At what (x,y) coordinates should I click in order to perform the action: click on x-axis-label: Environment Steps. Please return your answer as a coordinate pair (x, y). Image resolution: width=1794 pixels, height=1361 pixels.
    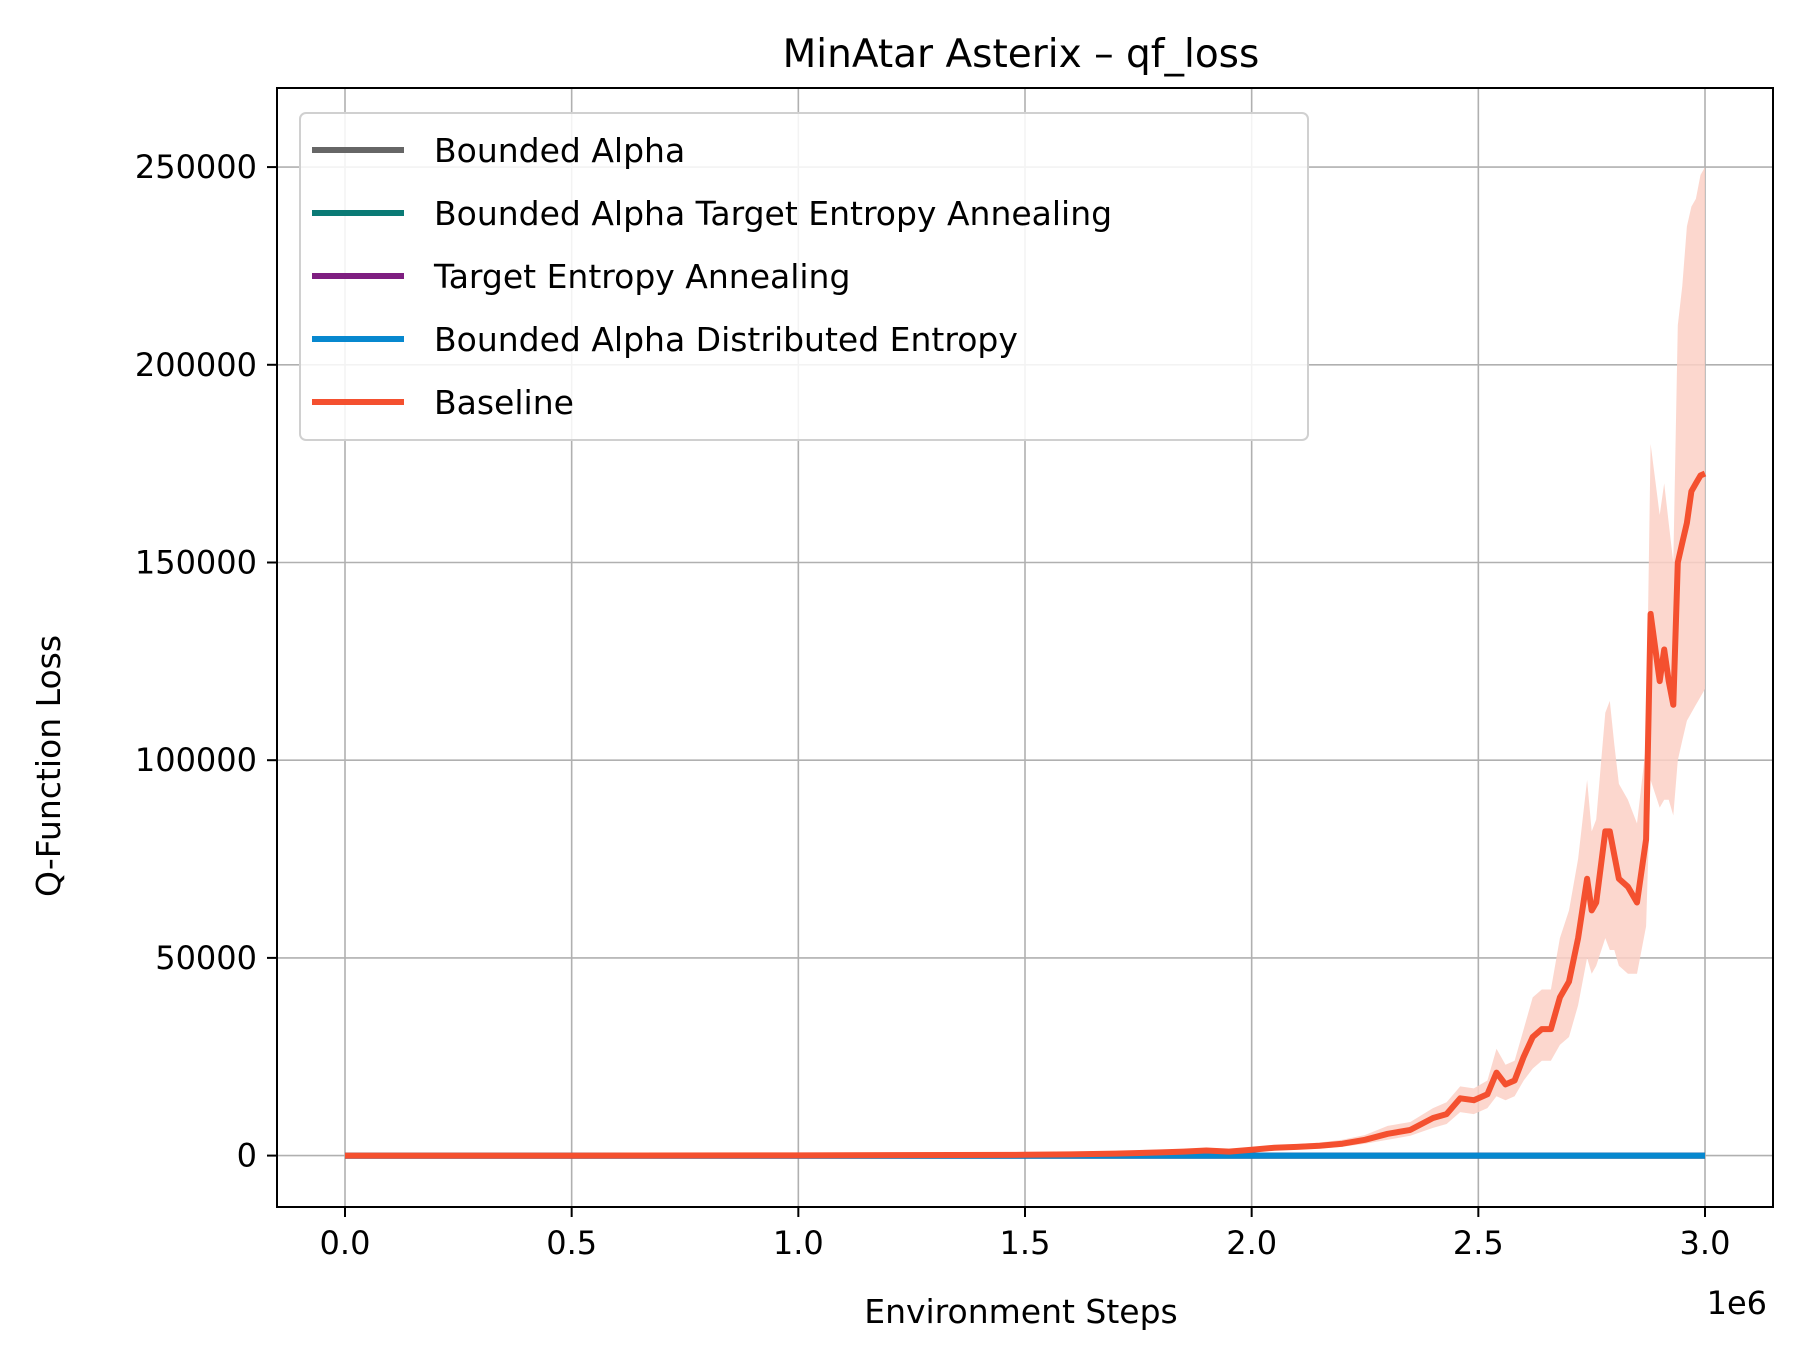
    Looking at the image, I should click on (1021, 1311).